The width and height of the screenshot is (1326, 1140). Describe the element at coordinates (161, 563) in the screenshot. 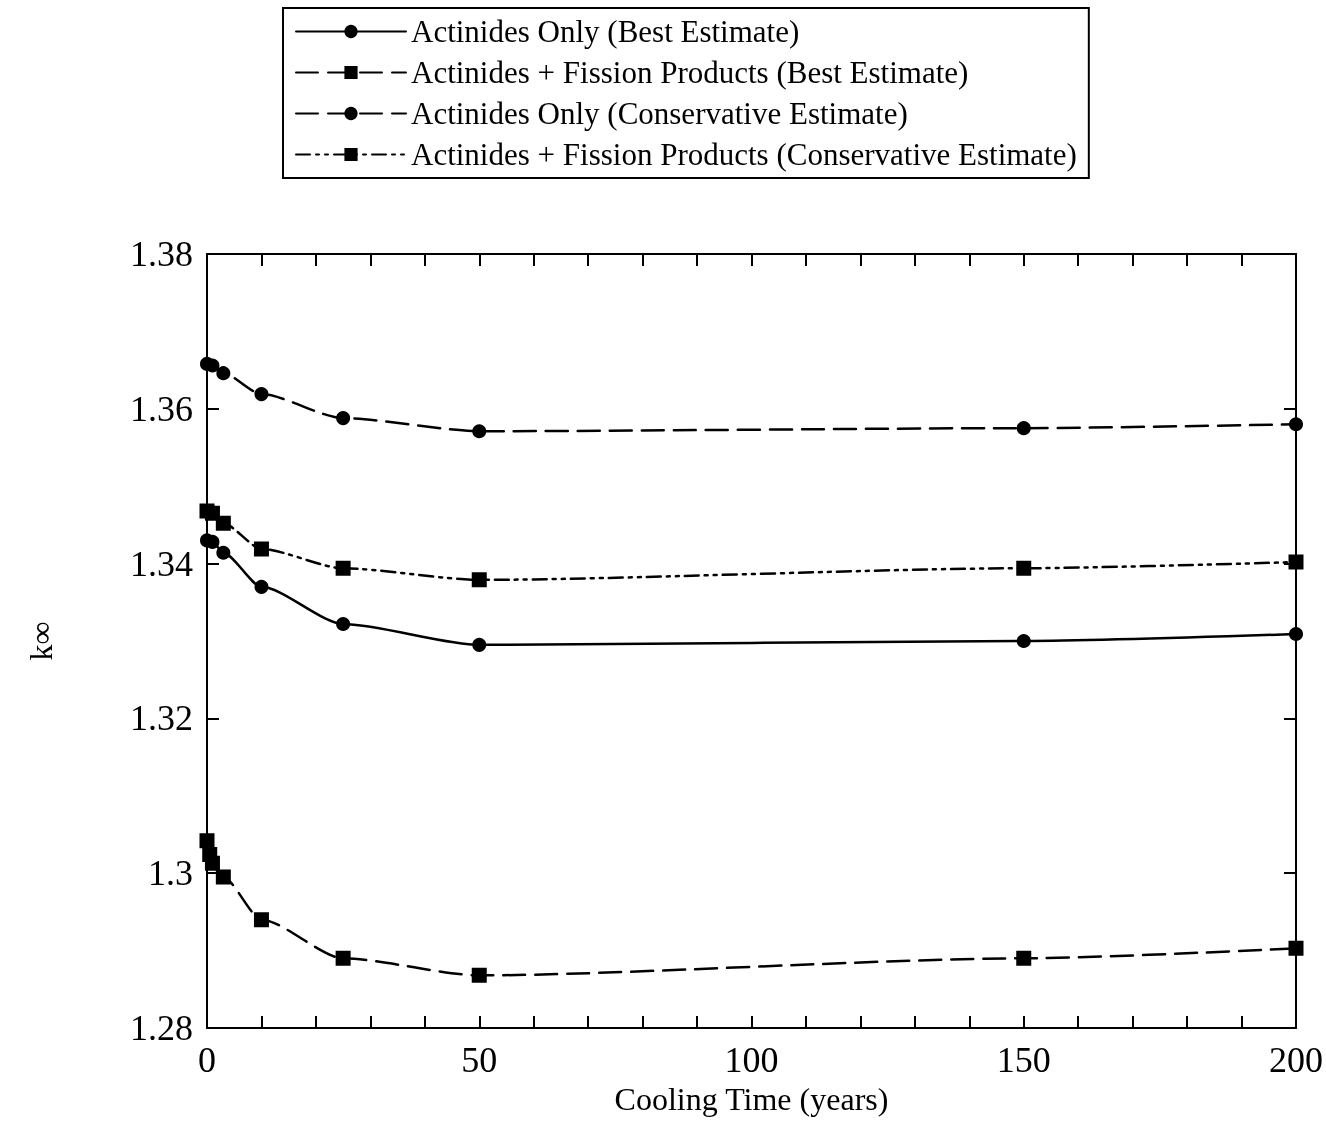

I see `y-tick-label: 1.34` at that location.